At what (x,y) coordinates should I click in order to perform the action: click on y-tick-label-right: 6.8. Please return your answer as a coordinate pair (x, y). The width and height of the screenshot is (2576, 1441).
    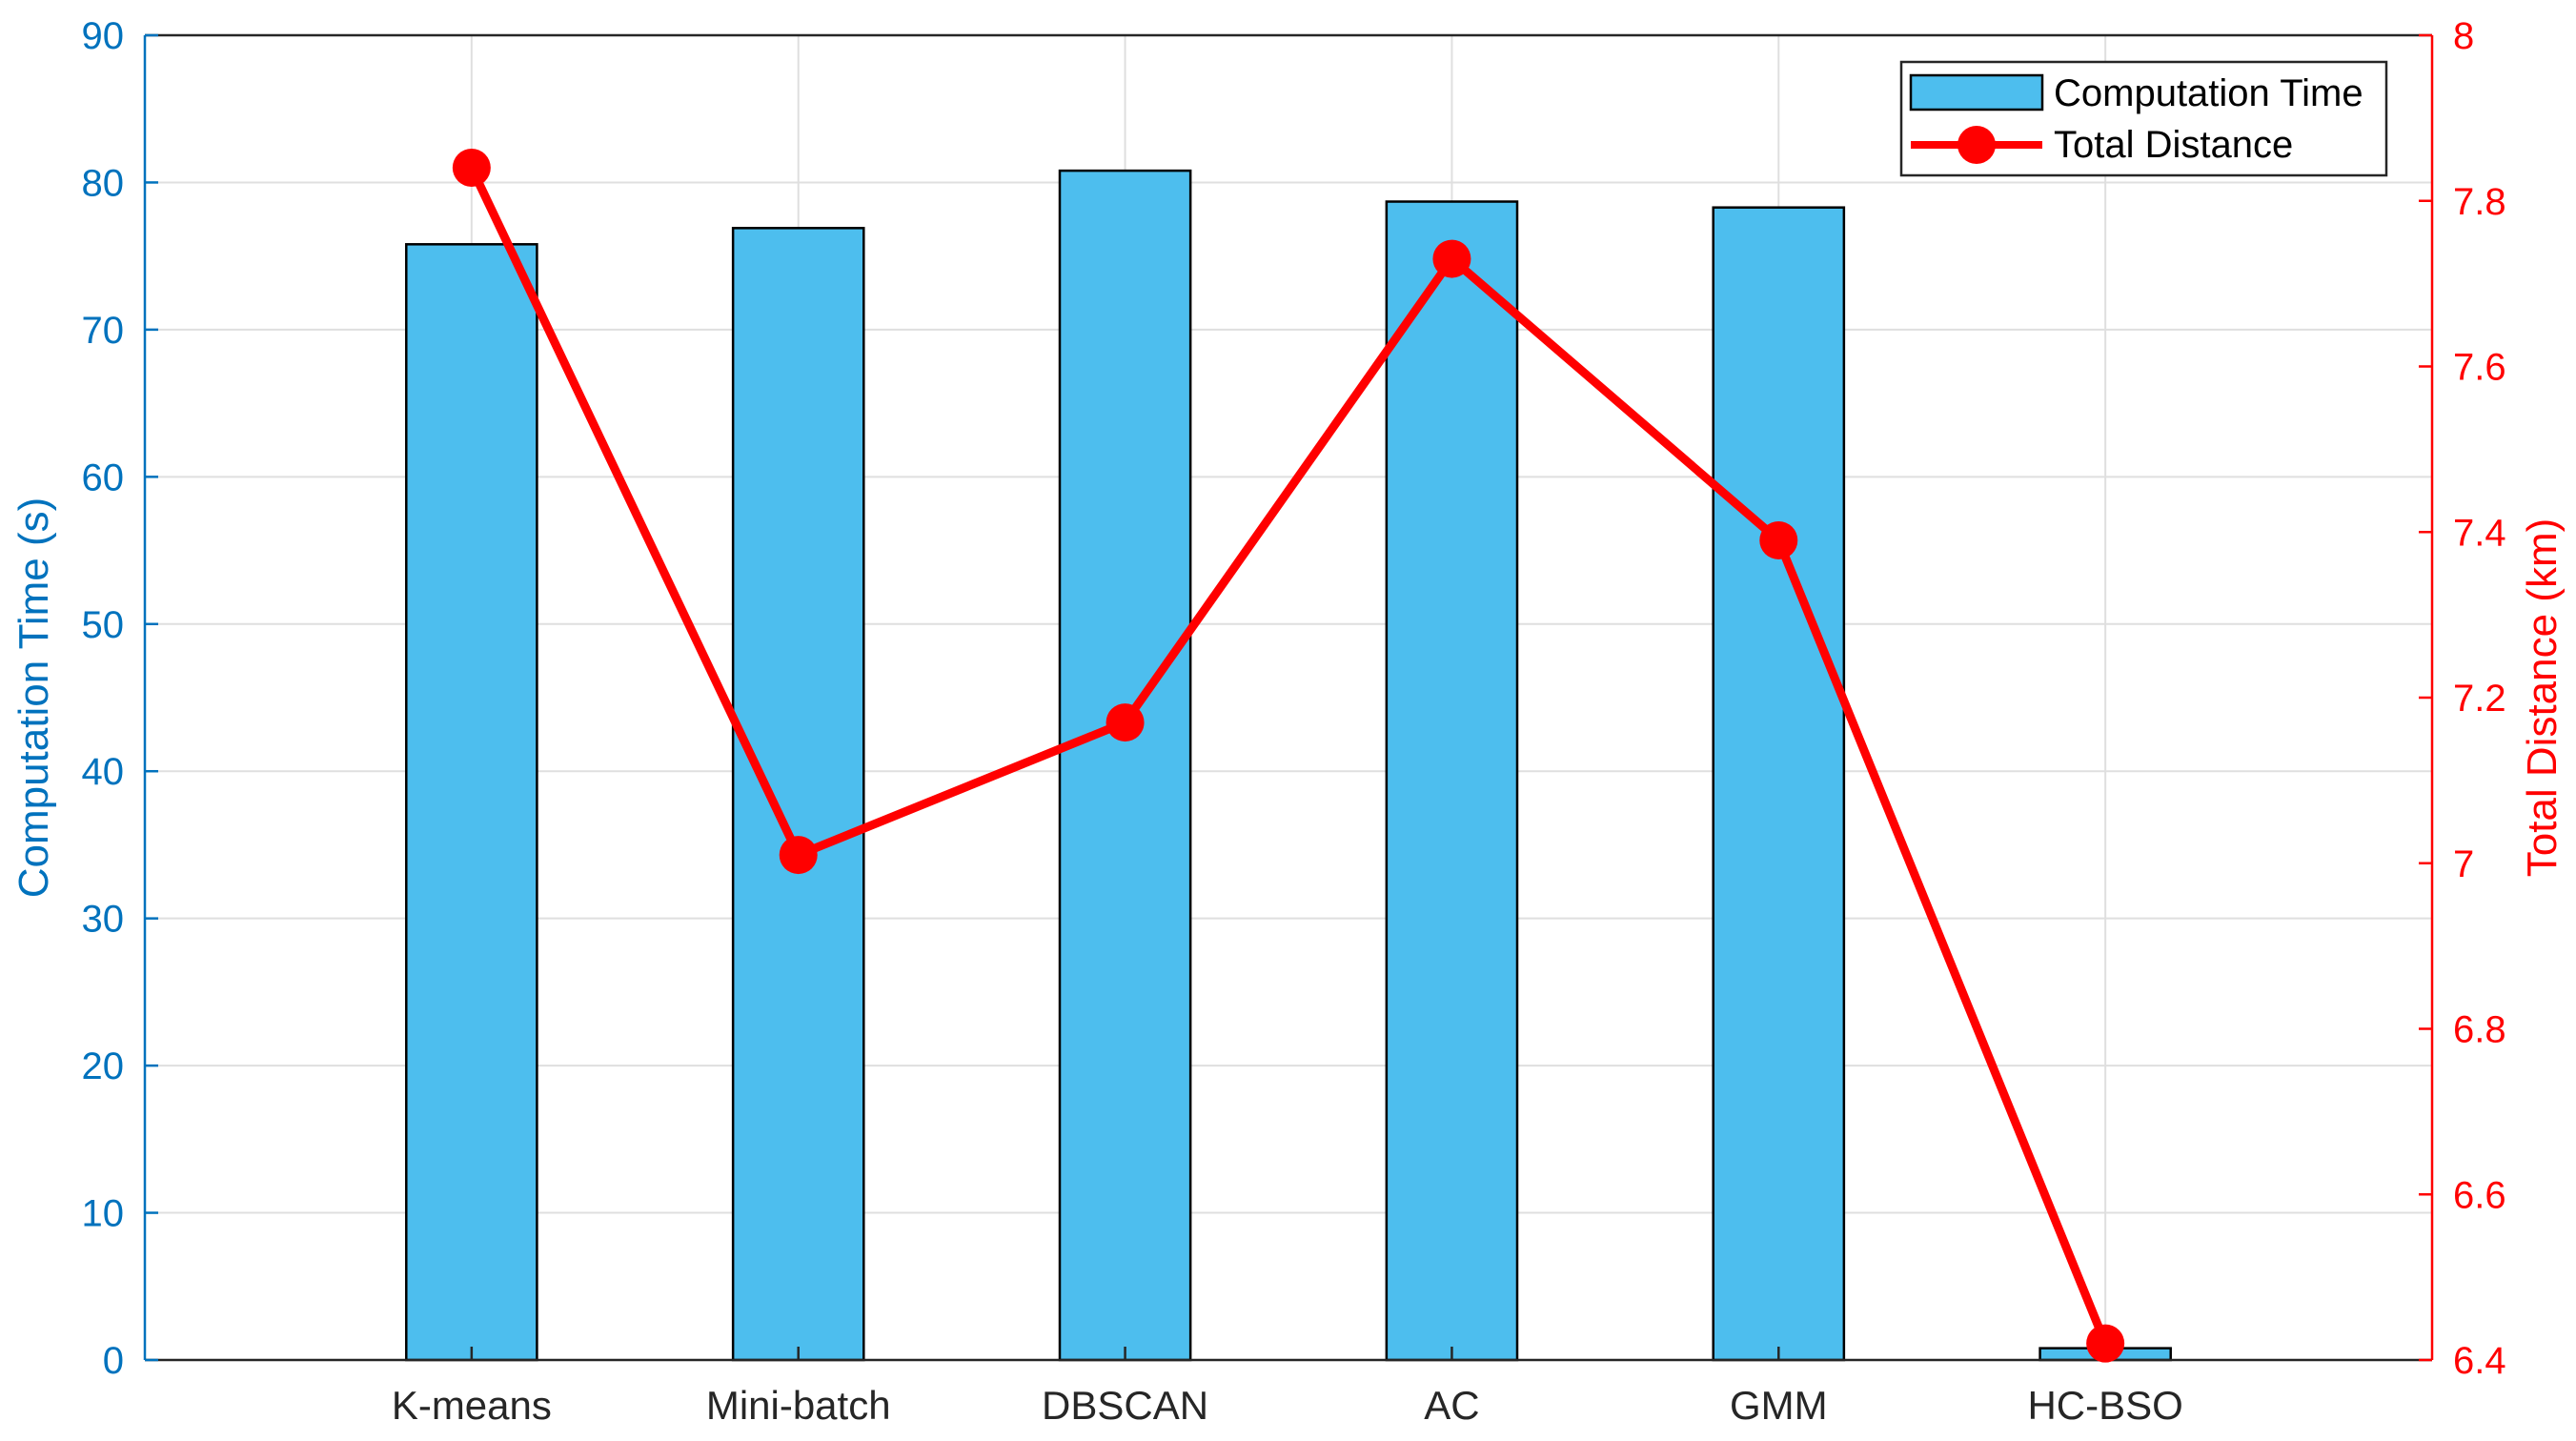
    Looking at the image, I should click on (2479, 1030).